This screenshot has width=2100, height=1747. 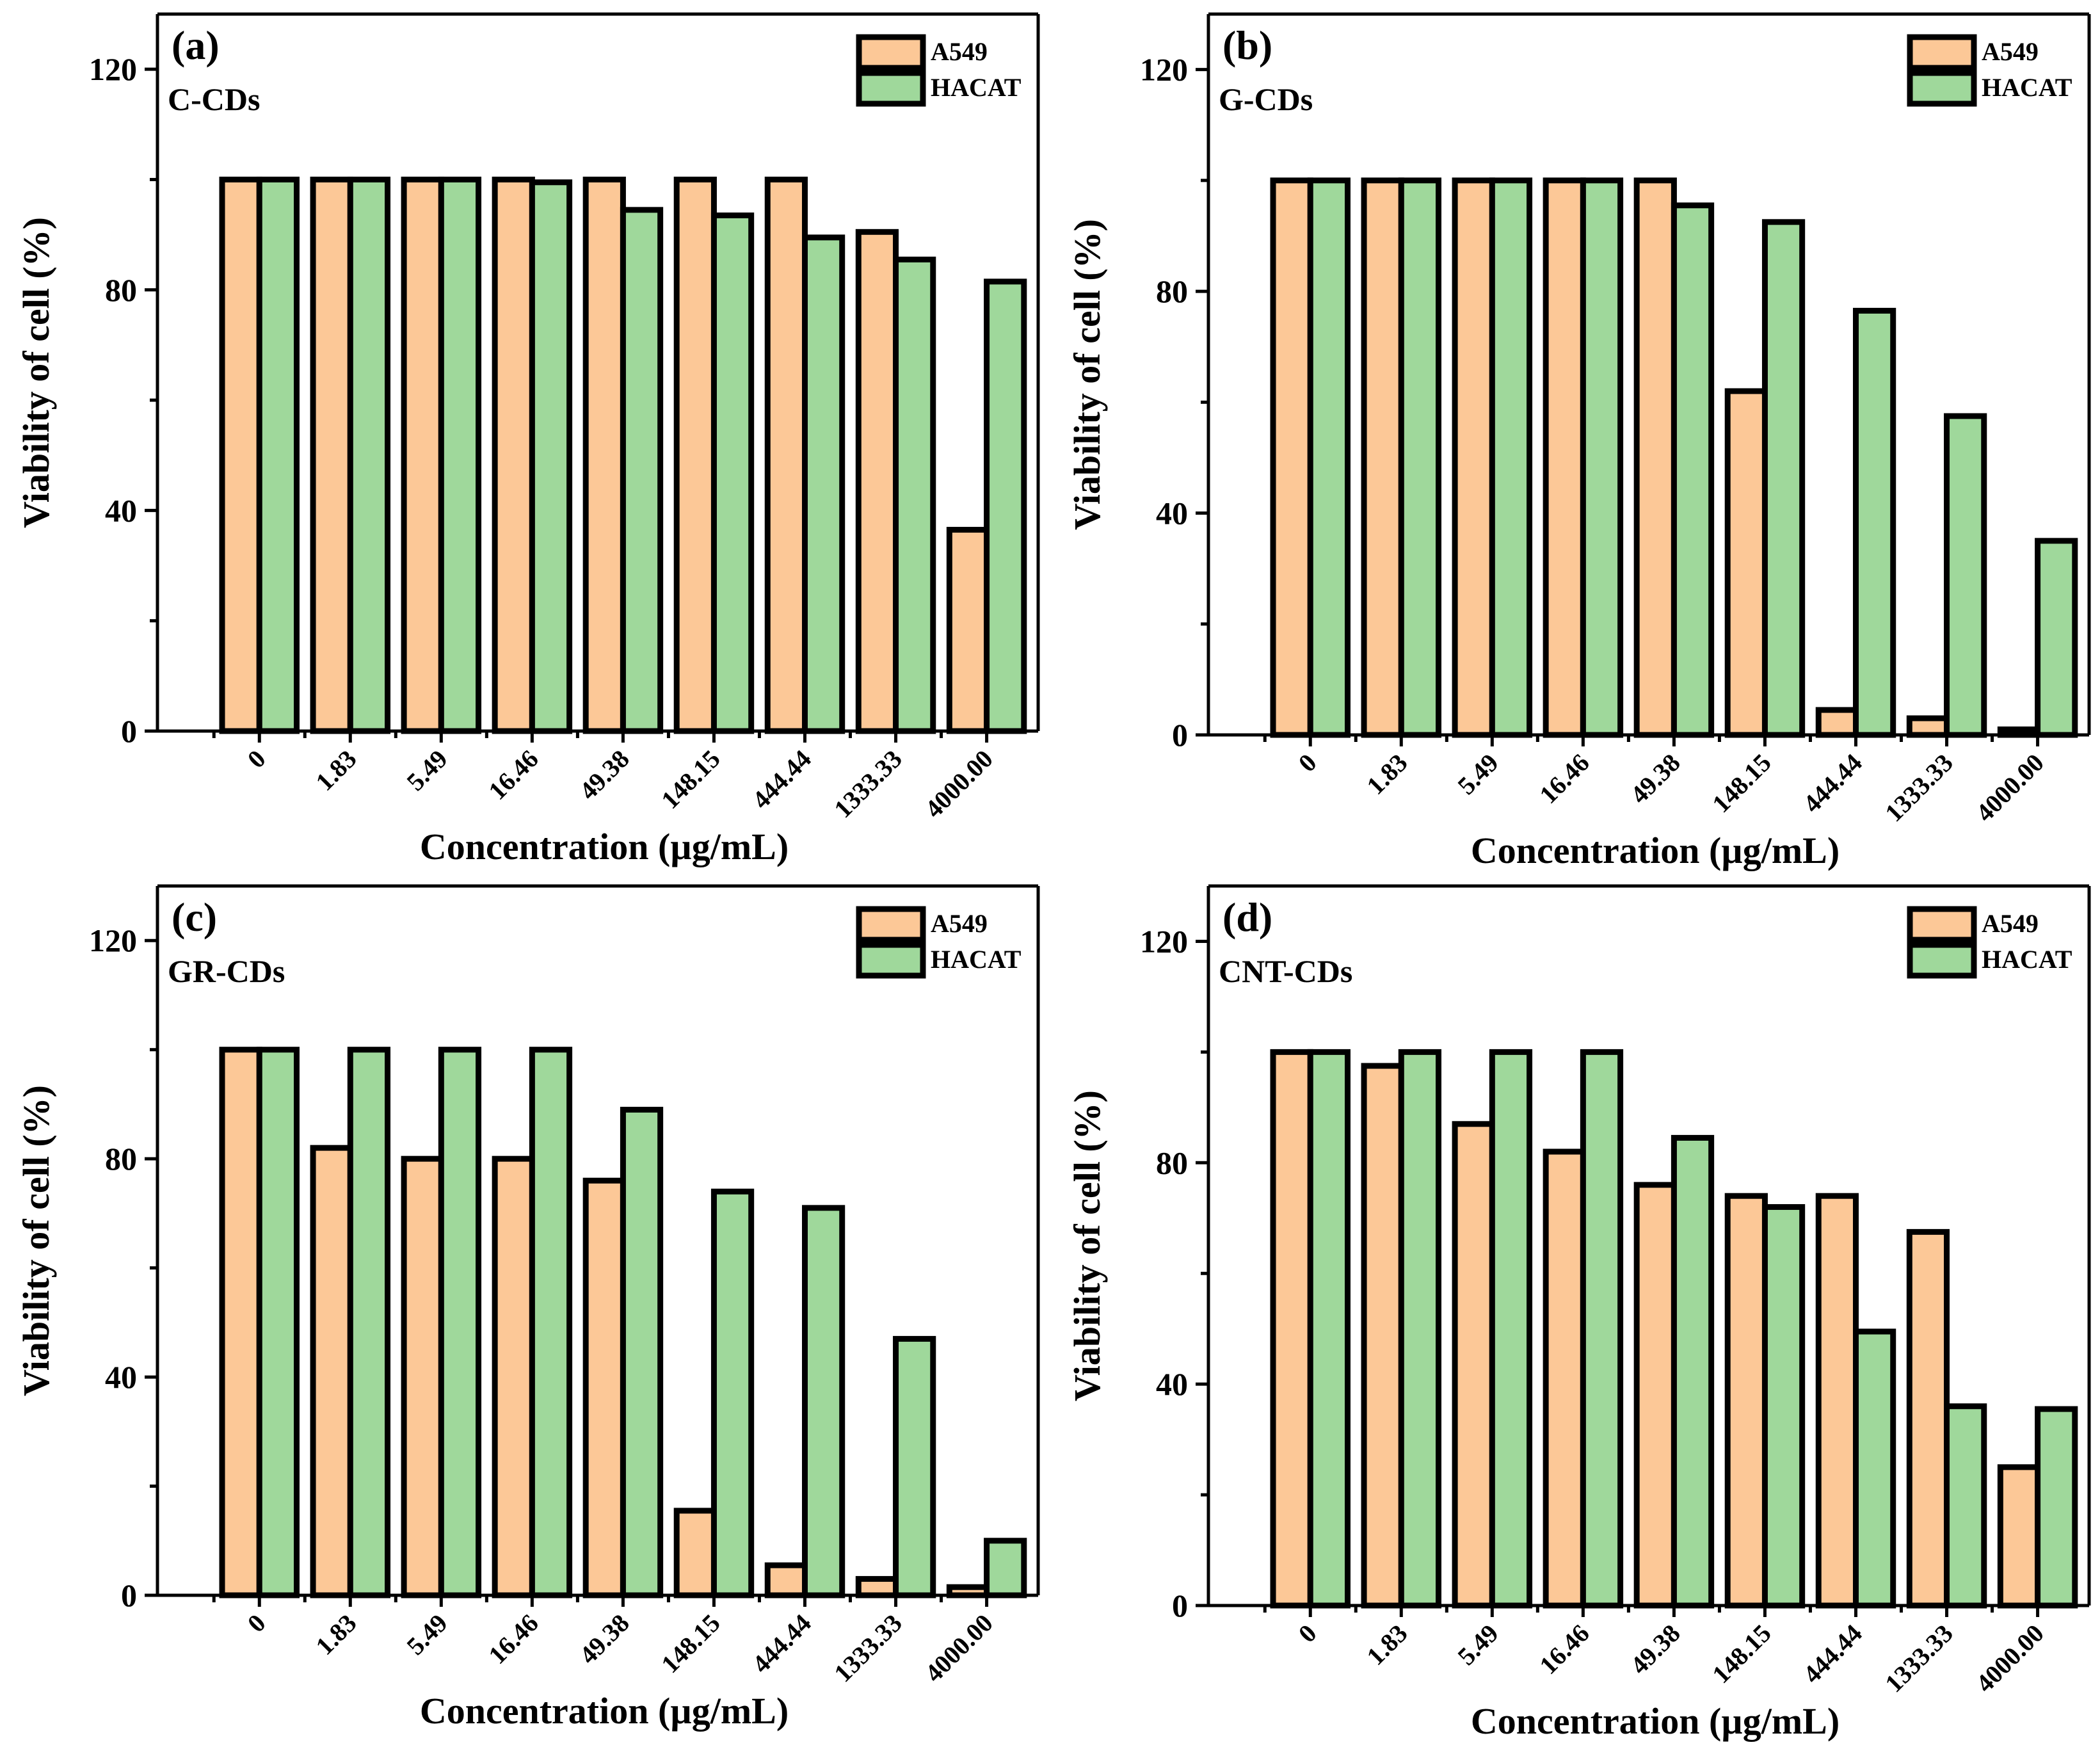 I want to click on panel-label: (d), so click(x=1247, y=917).